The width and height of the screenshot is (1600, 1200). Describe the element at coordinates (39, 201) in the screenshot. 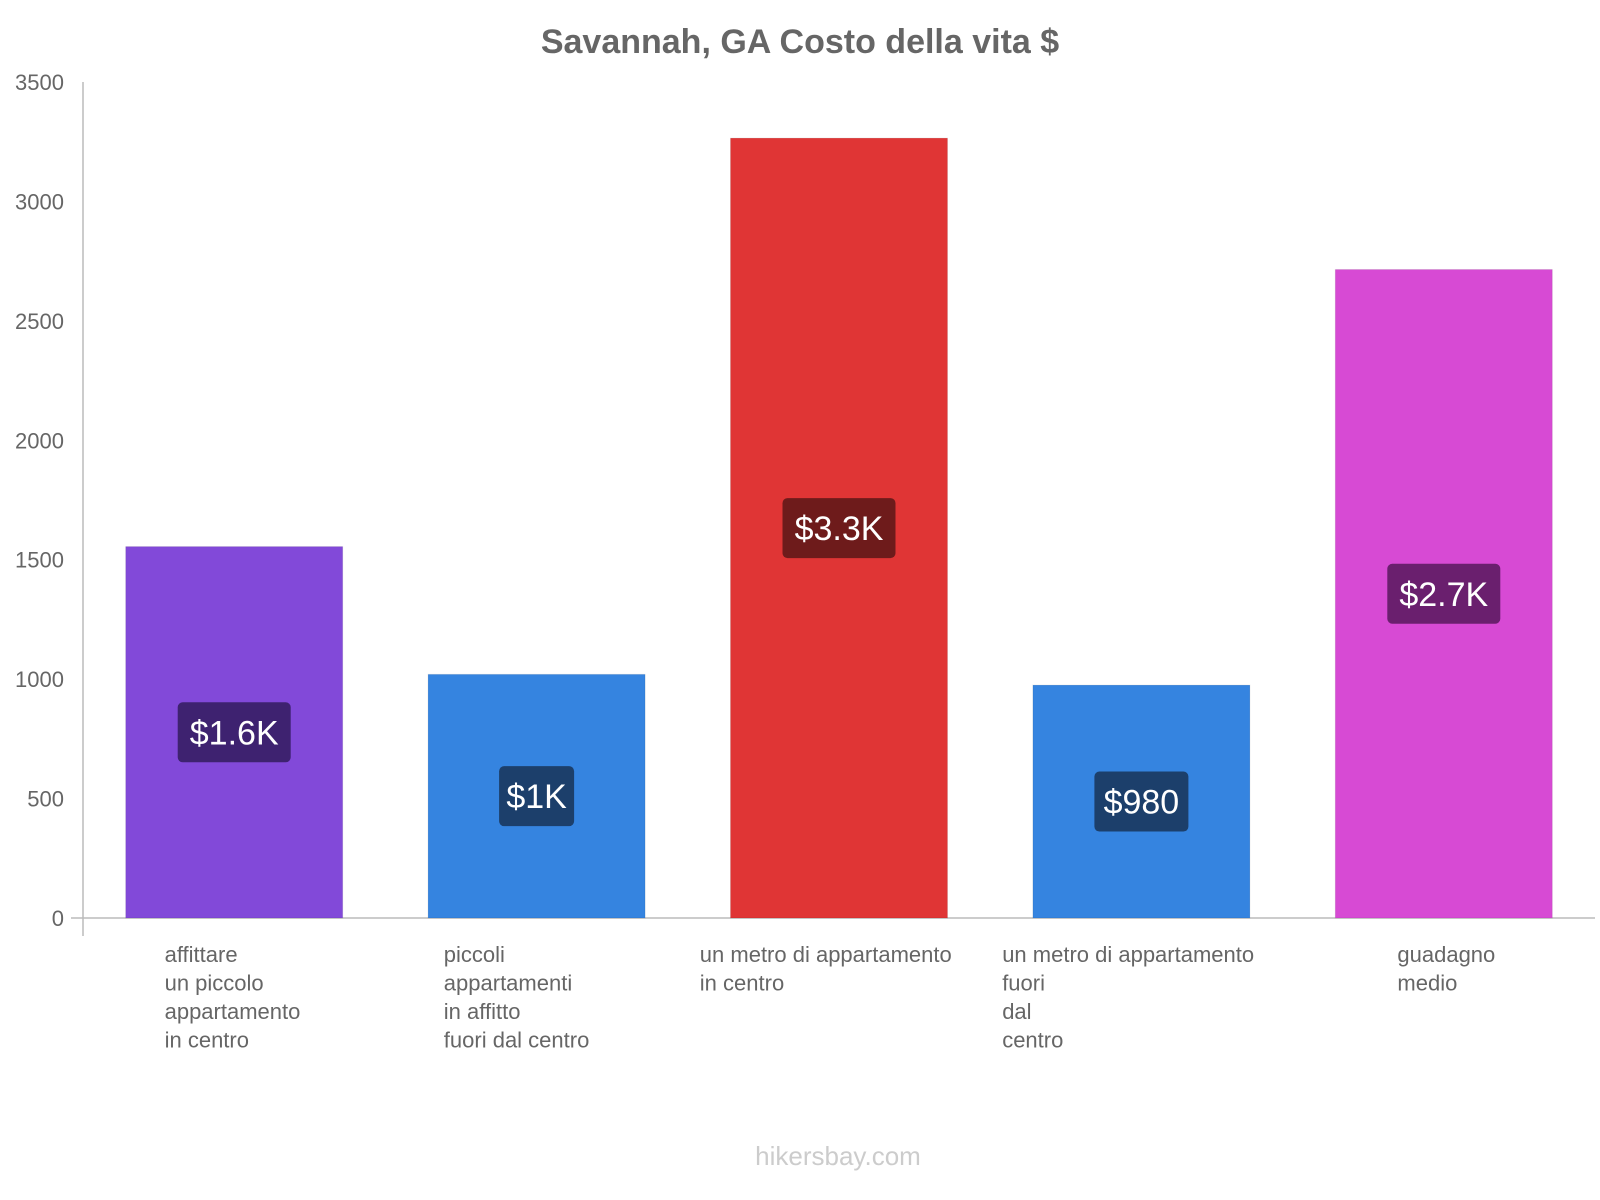

I see `y-tick-label: 3000` at that location.